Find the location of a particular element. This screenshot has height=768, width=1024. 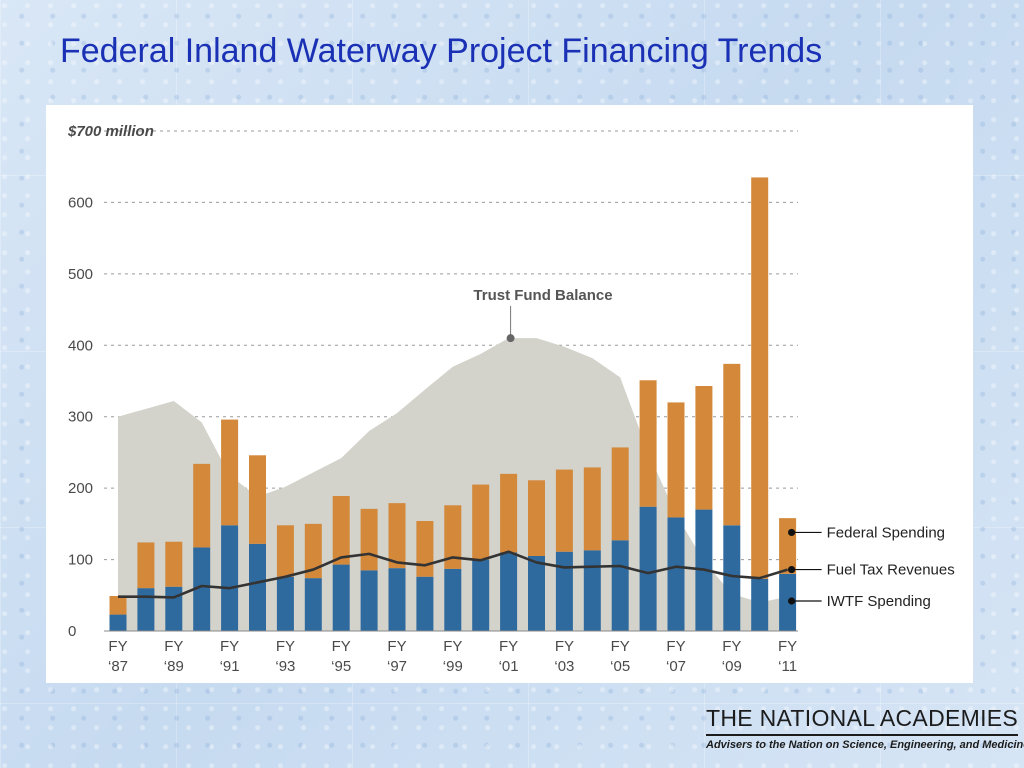

y-tick-label: $700 million is located at coordinates (110, 131).